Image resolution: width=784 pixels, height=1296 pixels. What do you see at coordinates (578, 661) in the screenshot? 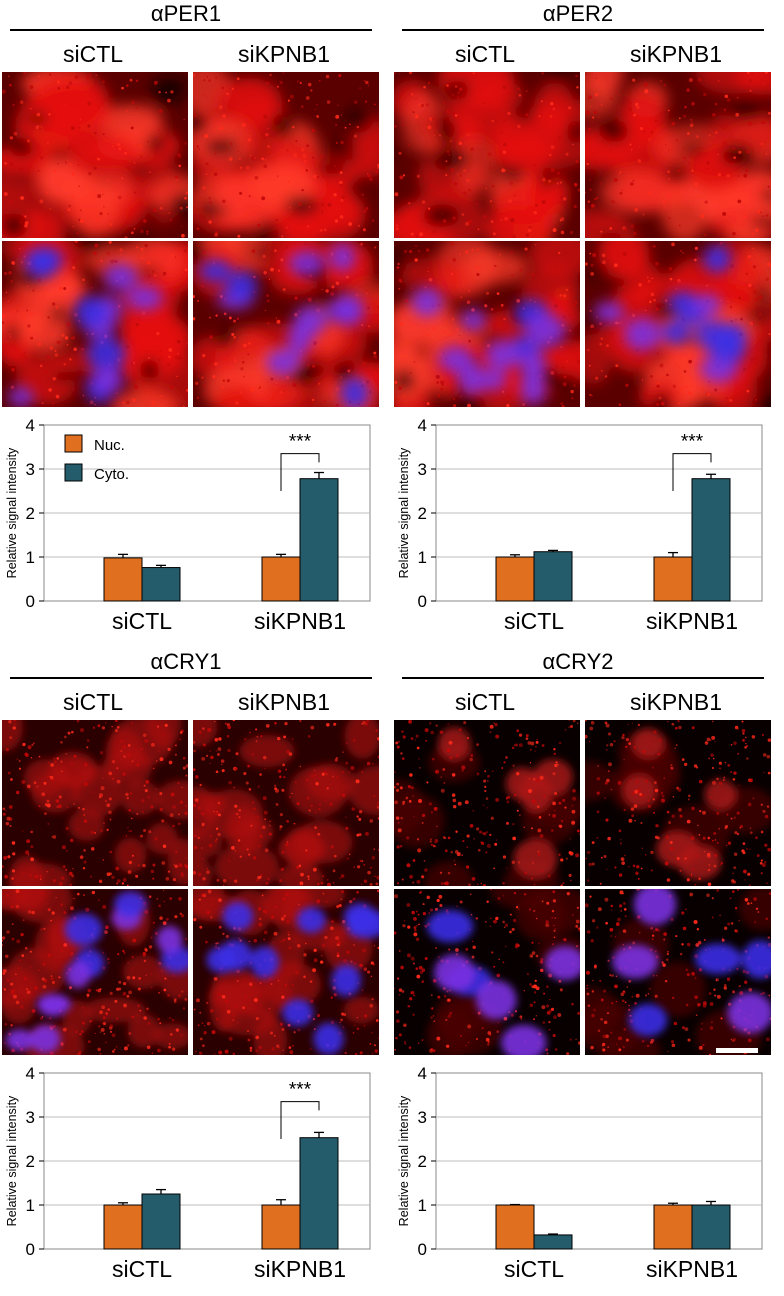
I see `panel-title: αCRY2` at bounding box center [578, 661].